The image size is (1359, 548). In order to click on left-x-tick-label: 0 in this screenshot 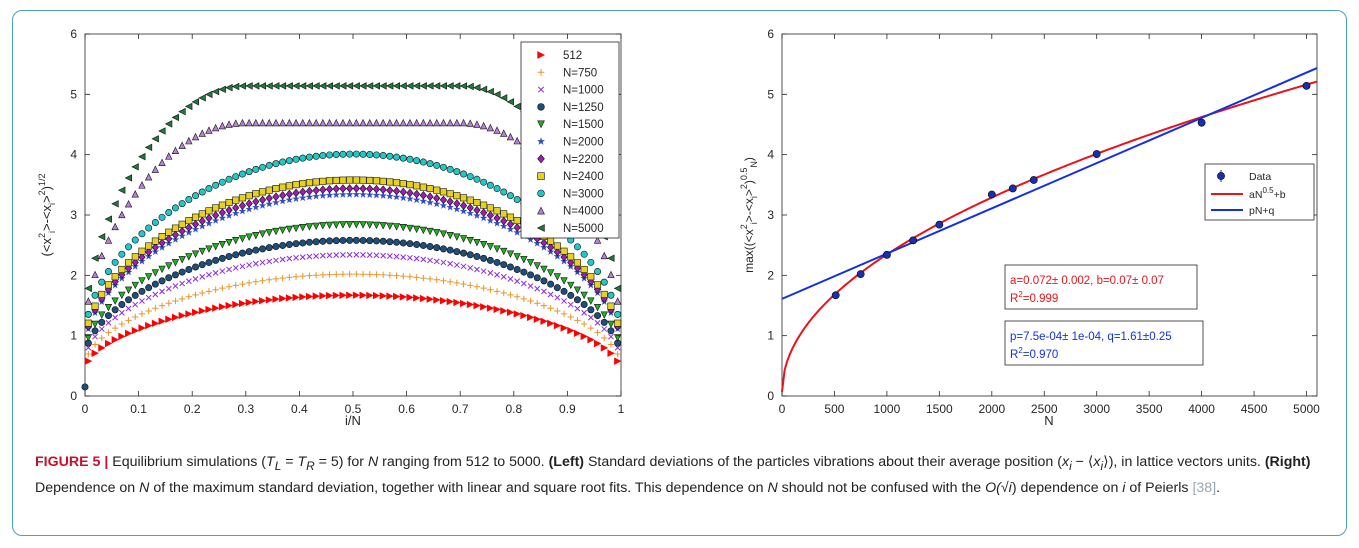, I will do `click(85, 409)`.